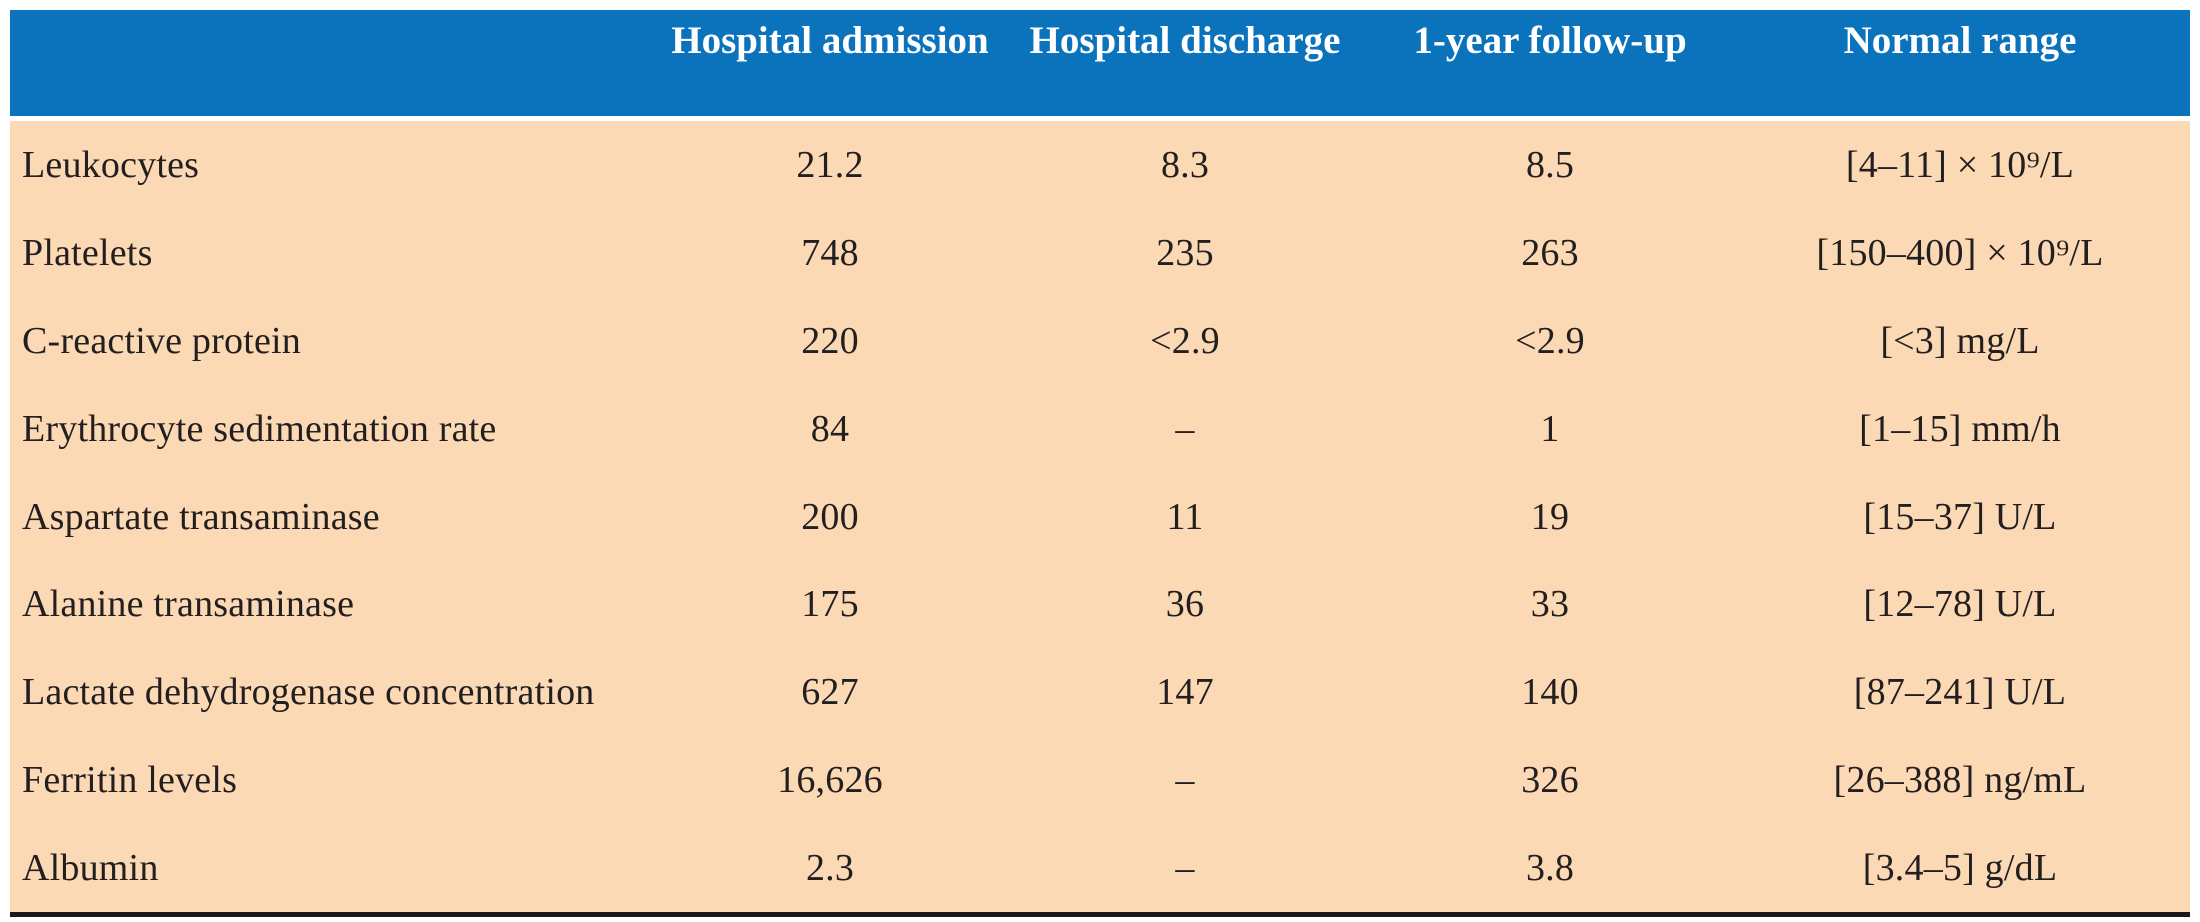 The image size is (2200, 922). I want to click on row-label: Platelets, so click(335, 252).